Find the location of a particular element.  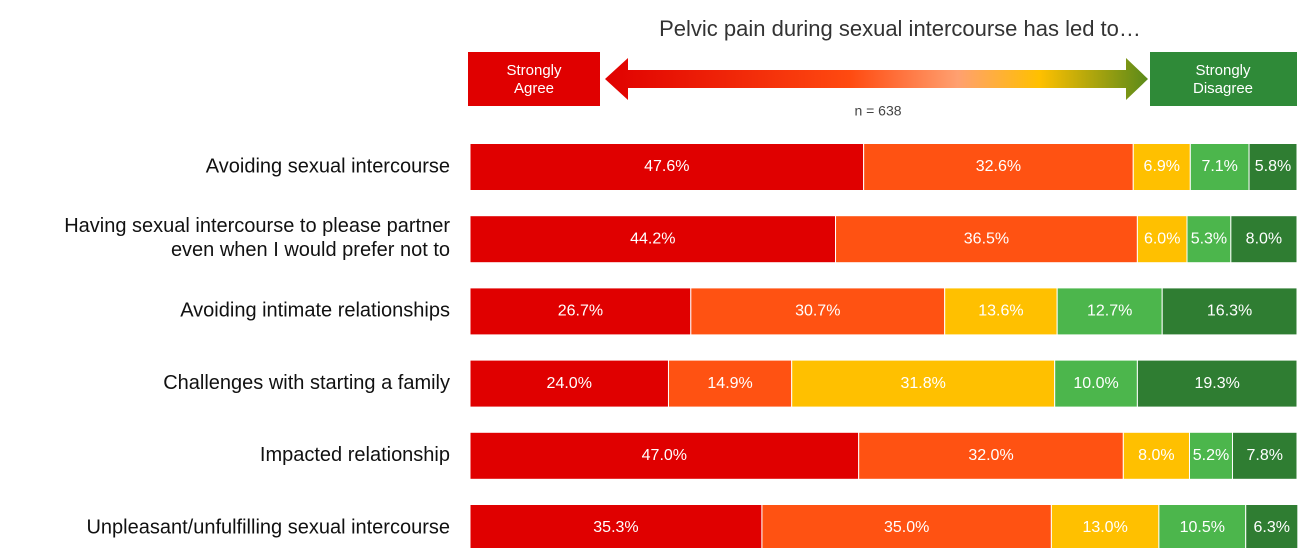

value-label: 6.0% is located at coordinates (1162, 238).